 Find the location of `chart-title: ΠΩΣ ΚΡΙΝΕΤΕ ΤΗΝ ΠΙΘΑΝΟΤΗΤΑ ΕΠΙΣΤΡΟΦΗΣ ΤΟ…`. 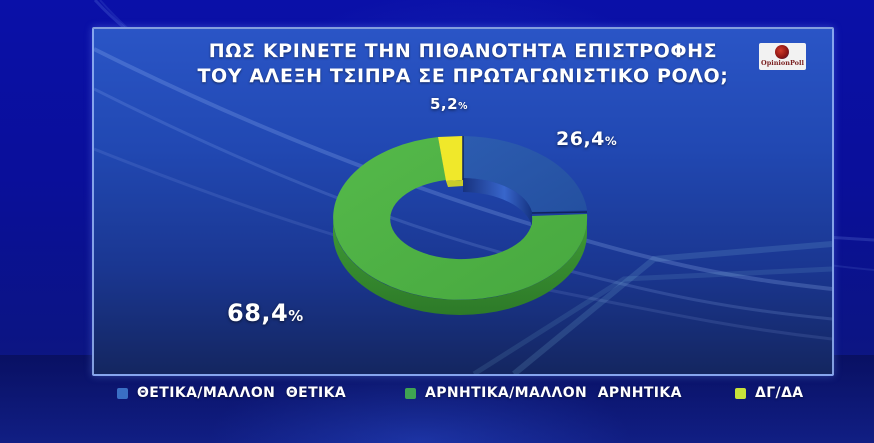

chart-title: ΠΩΣ ΚΡΙΝΕΤΕ ΤΗΝ ΠΙΘΑΝΟΤΗΤΑ ΕΠΙΣΤΡΟΦΗΣ ΤΟ… is located at coordinates (463, 64).